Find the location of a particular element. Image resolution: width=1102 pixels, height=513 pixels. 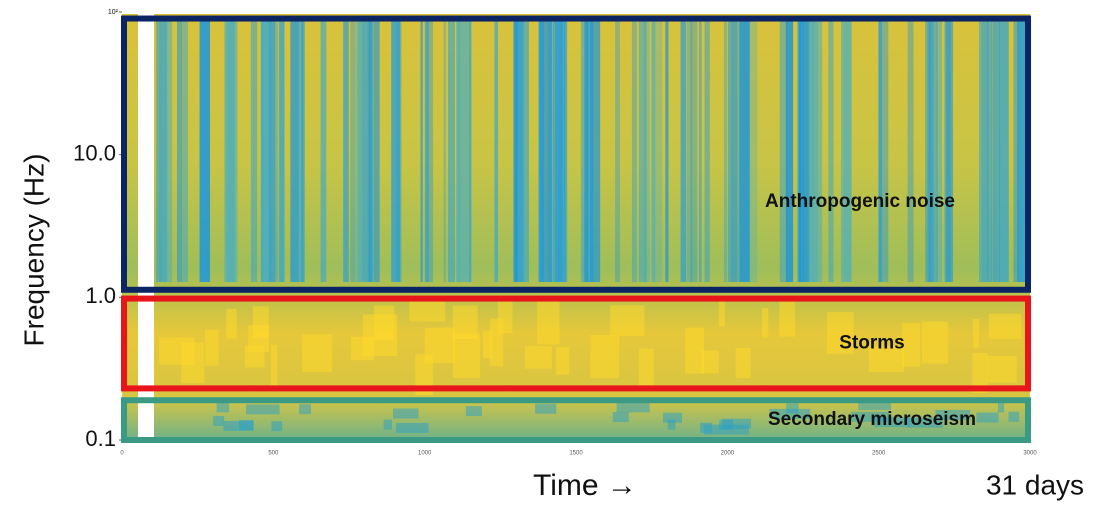

x-tick-label: 1500 is located at coordinates (576, 454).